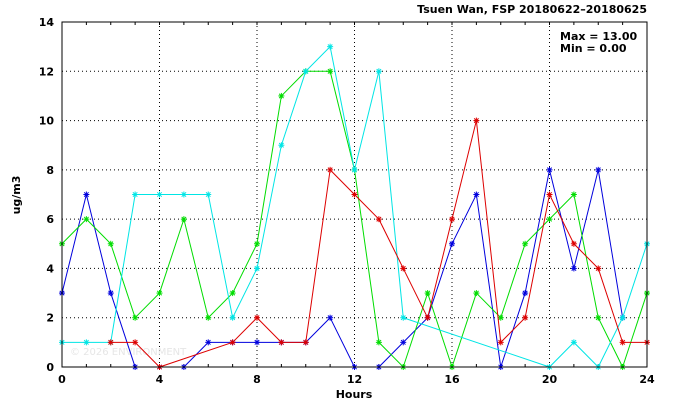 This screenshot has width=674, height=409. I want to click on x-tick-label: 8, so click(257, 379).